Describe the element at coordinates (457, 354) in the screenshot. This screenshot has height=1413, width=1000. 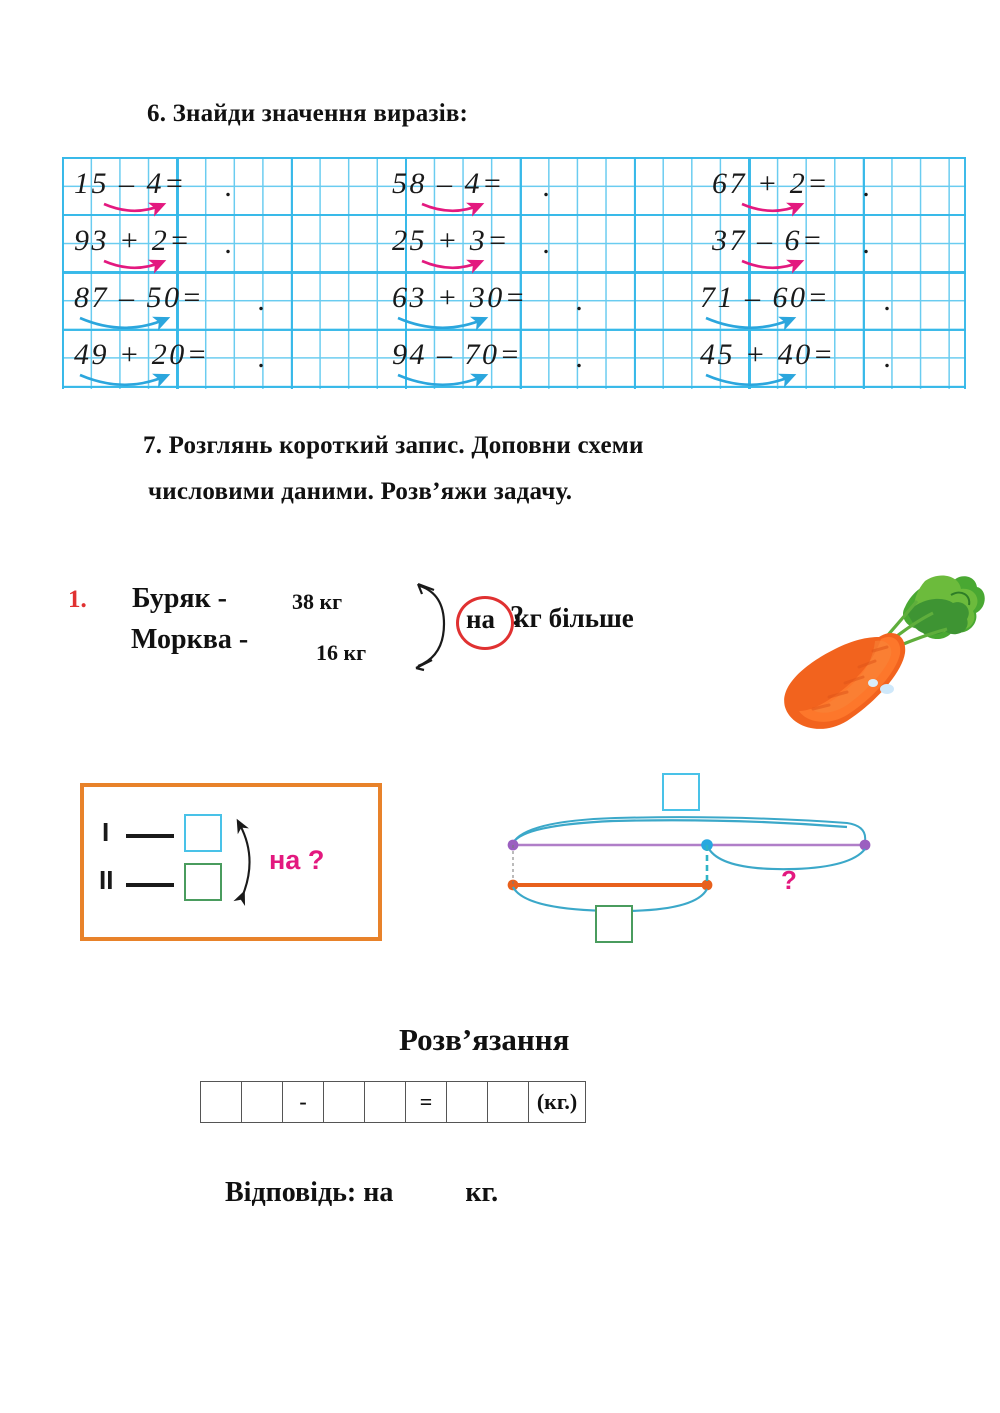
I see `expression: 94 – 70=` at that location.